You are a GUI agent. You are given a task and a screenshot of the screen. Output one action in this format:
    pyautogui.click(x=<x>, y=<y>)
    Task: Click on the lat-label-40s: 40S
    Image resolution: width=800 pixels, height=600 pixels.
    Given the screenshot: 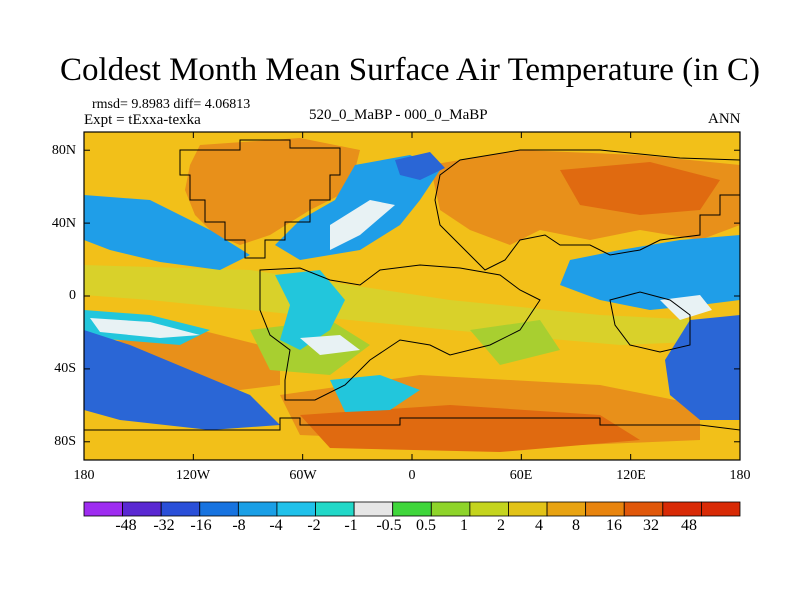 What is the action you would take?
    pyautogui.click(x=65, y=368)
    